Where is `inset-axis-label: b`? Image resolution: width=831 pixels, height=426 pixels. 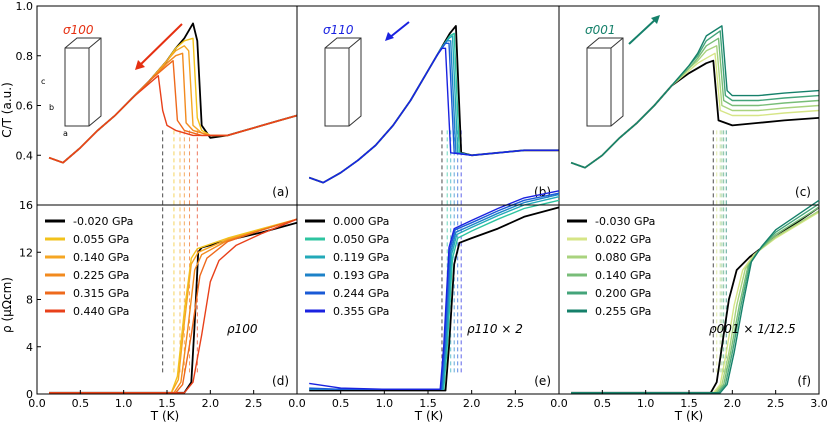
inset-axis-label: b is located at coordinates (51, 107).